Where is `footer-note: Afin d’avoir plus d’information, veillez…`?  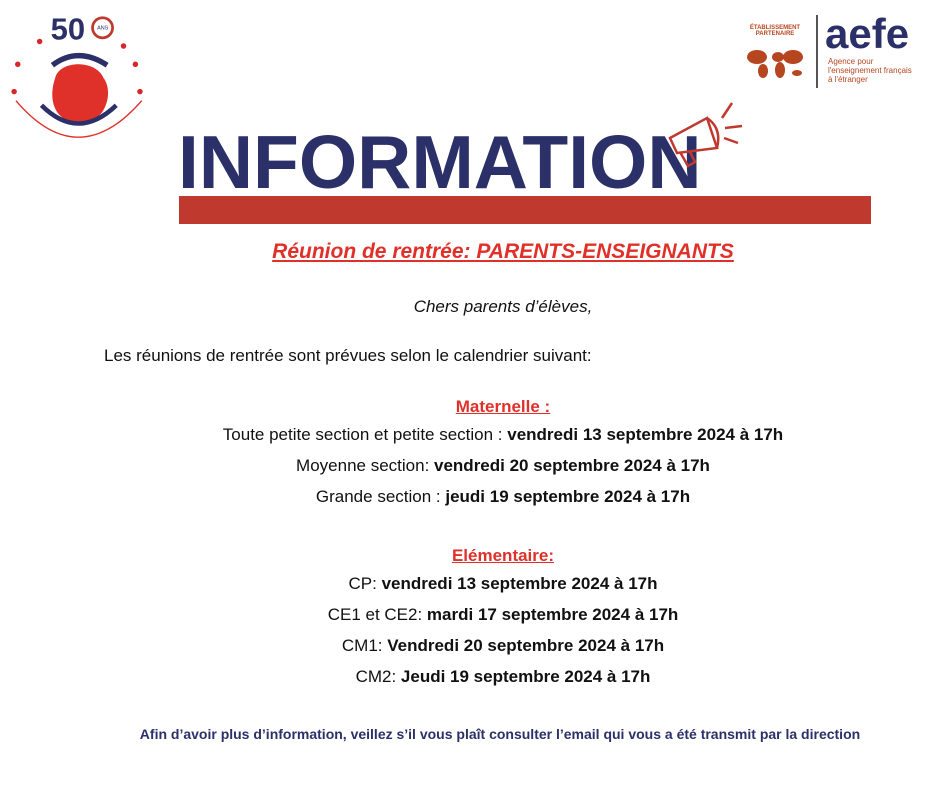
footer-note: Afin d’avoir plus d’information, veillez… is located at coordinates (500, 734).